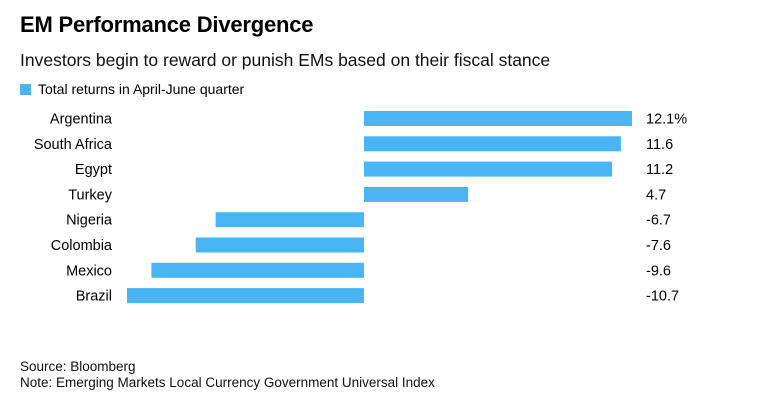  I want to click on value-label: 11.2, so click(659, 170).